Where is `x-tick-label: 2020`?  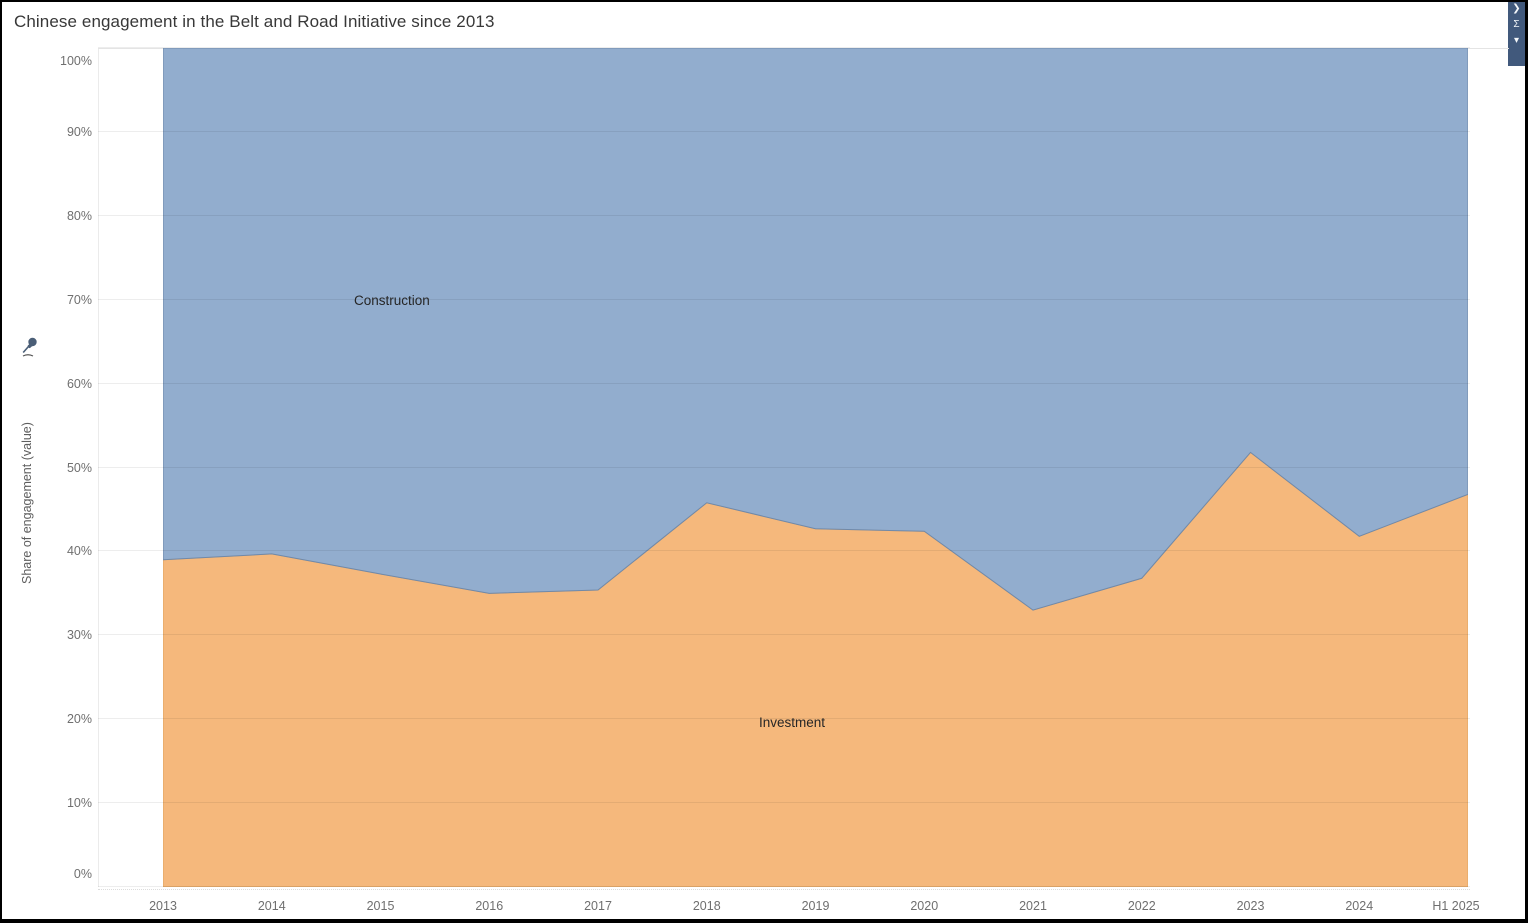 x-tick-label: 2020 is located at coordinates (924, 906).